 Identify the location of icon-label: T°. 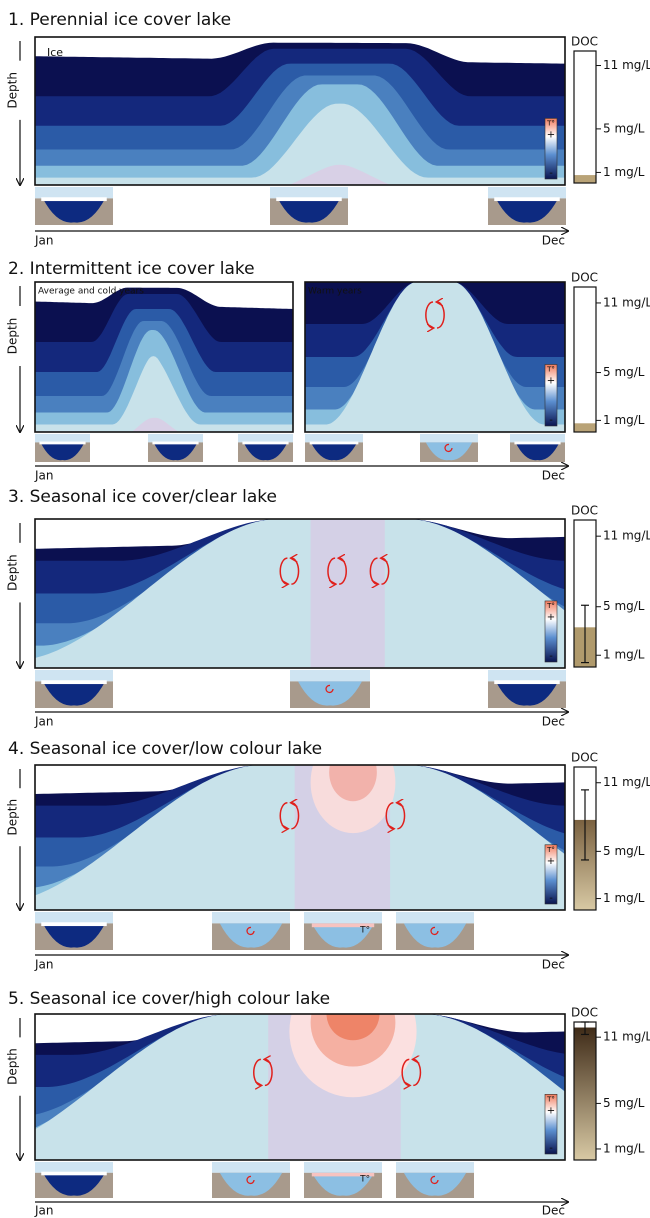
(364, 1179).